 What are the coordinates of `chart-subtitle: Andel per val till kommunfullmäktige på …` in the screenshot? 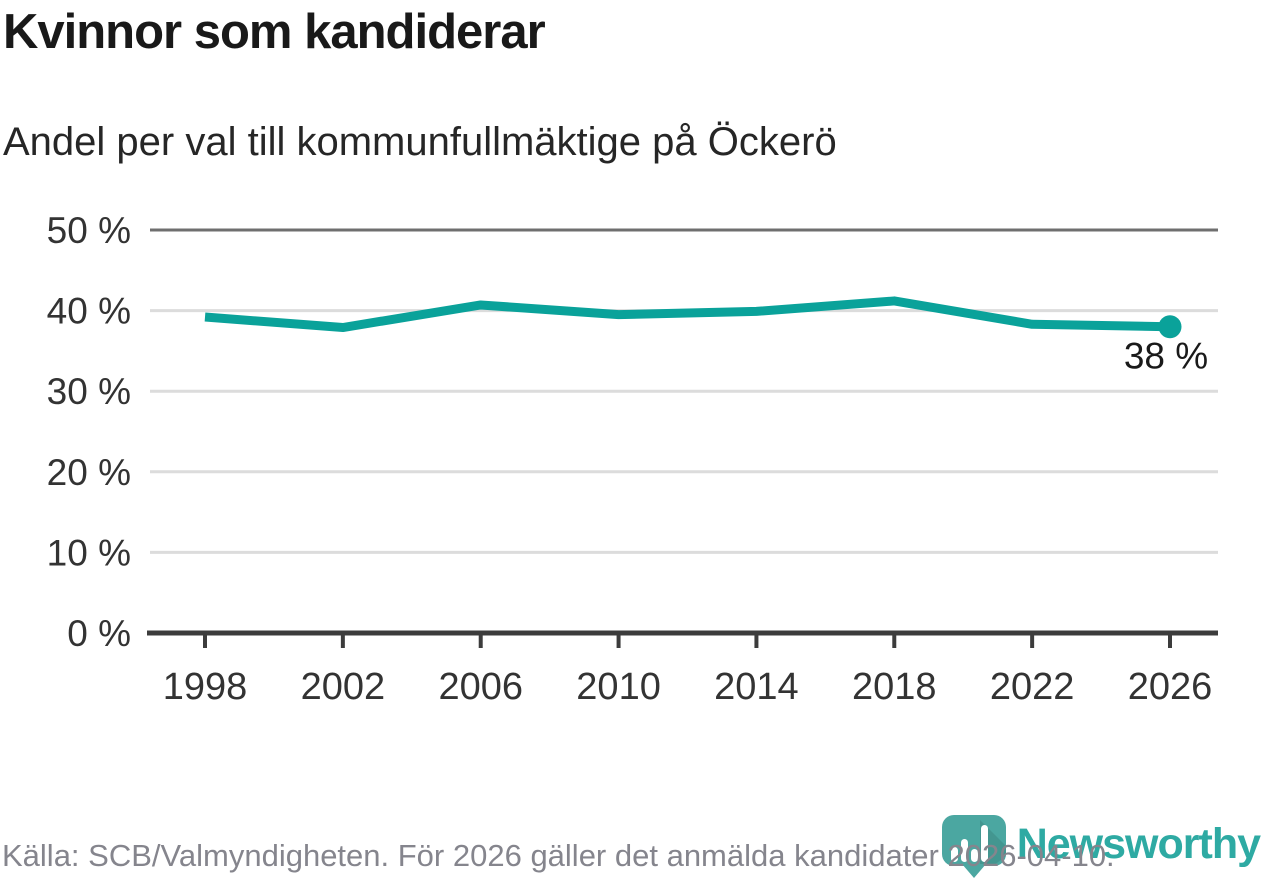 It's located at (420, 142).